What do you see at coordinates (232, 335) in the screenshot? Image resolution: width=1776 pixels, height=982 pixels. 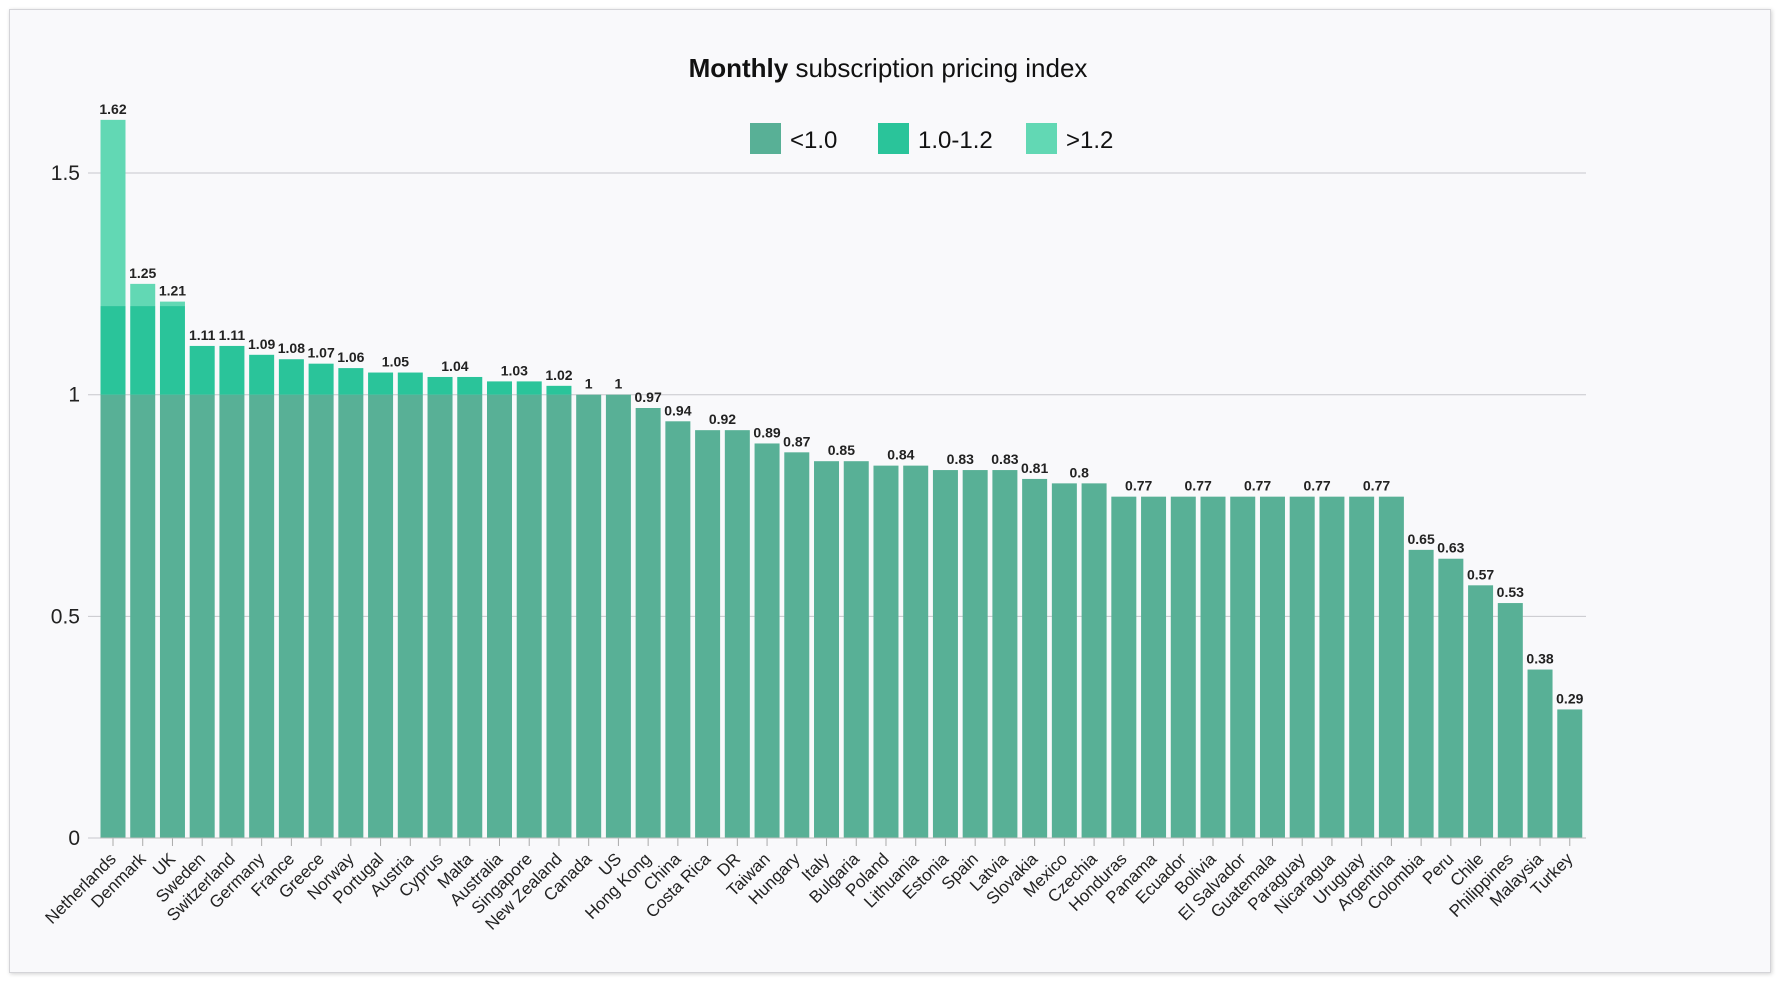 I see `value-label: 1.11` at bounding box center [232, 335].